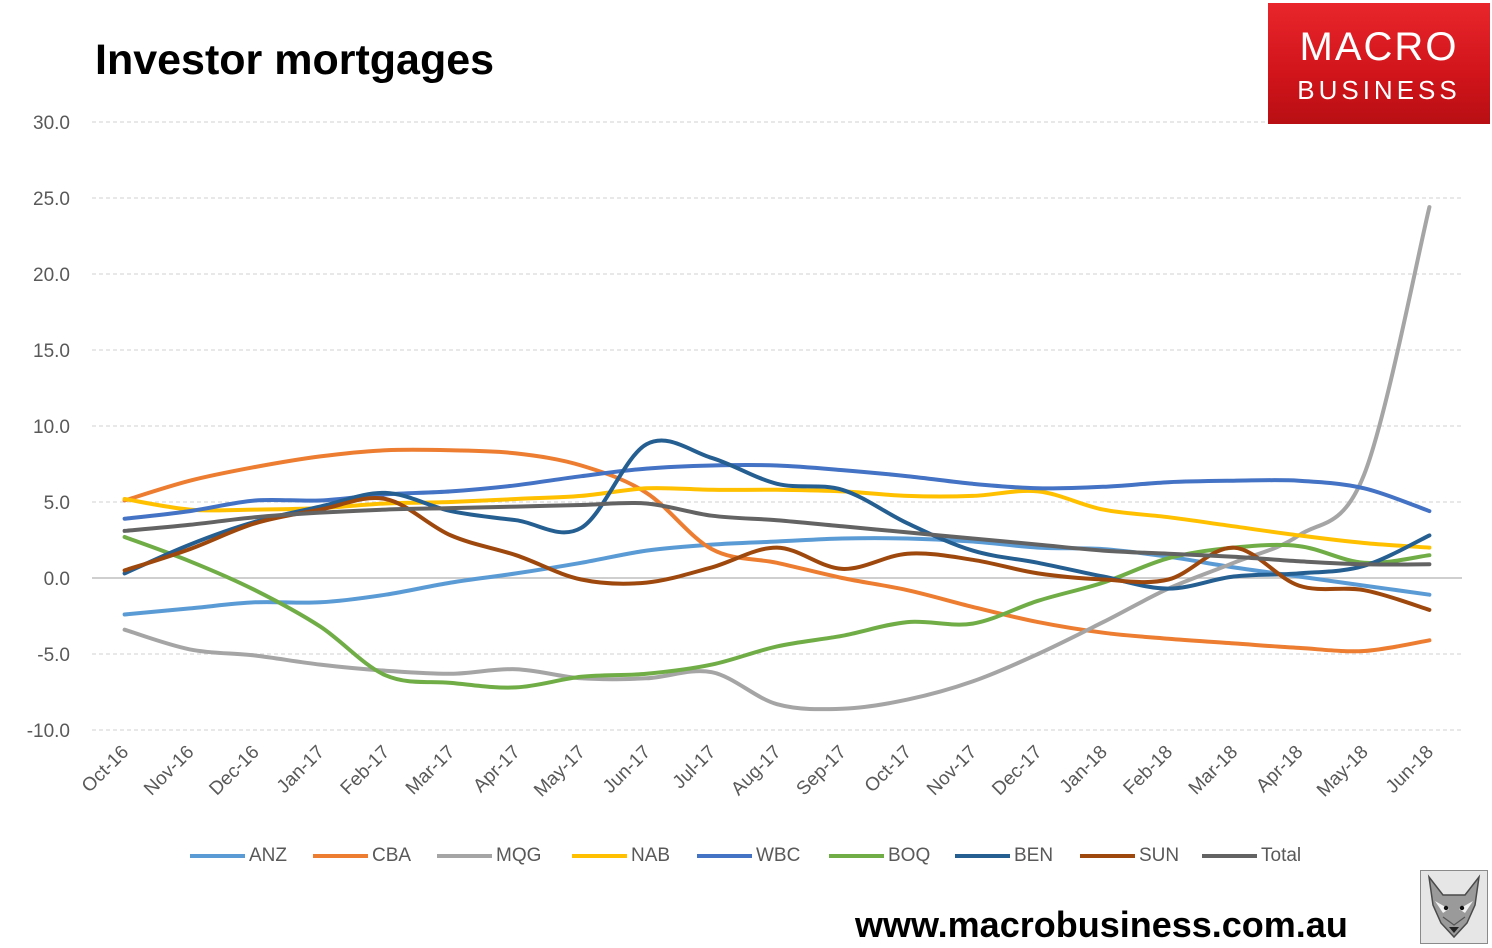 Image resolution: width=1492 pixels, height=948 pixels. I want to click on series-line-nab, so click(777, 518).